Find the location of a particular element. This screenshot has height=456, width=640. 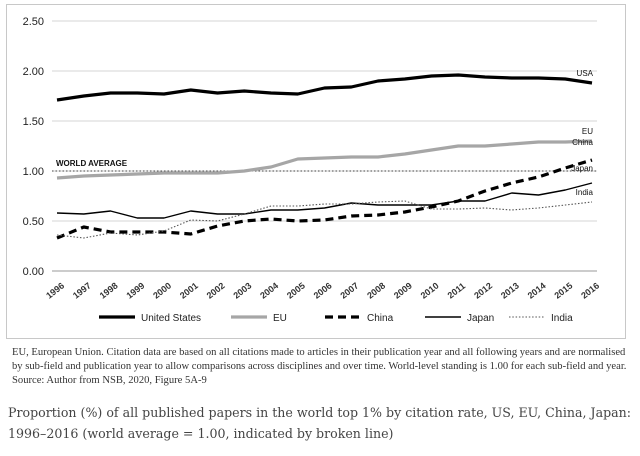

x-tick-label: 1996 is located at coordinates (55, 291).